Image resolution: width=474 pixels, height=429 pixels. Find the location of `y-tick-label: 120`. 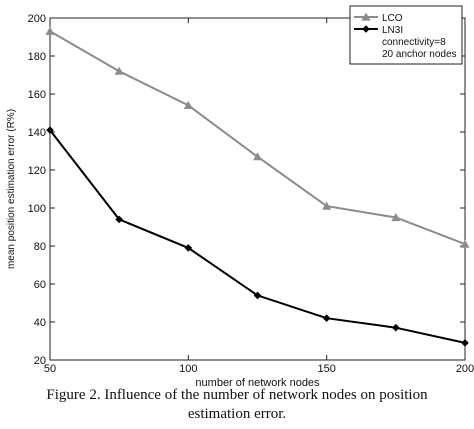

y-tick-label: 120 is located at coordinates (37, 171).